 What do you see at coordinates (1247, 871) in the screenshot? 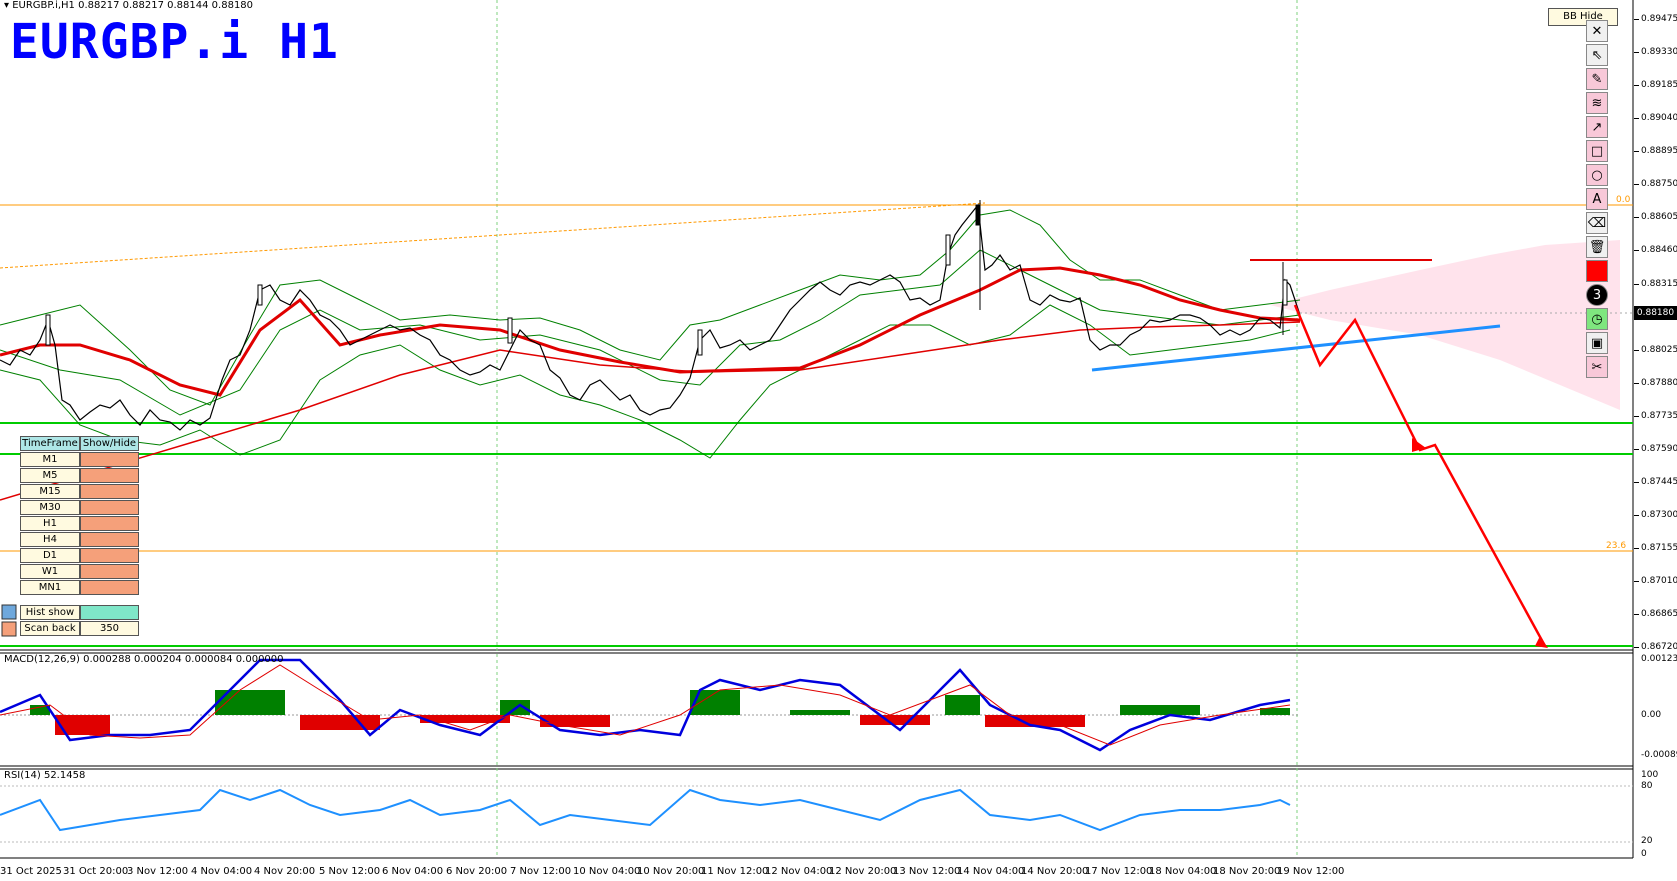
I see `time-label: 18 Nov 20:00` at bounding box center [1247, 871].